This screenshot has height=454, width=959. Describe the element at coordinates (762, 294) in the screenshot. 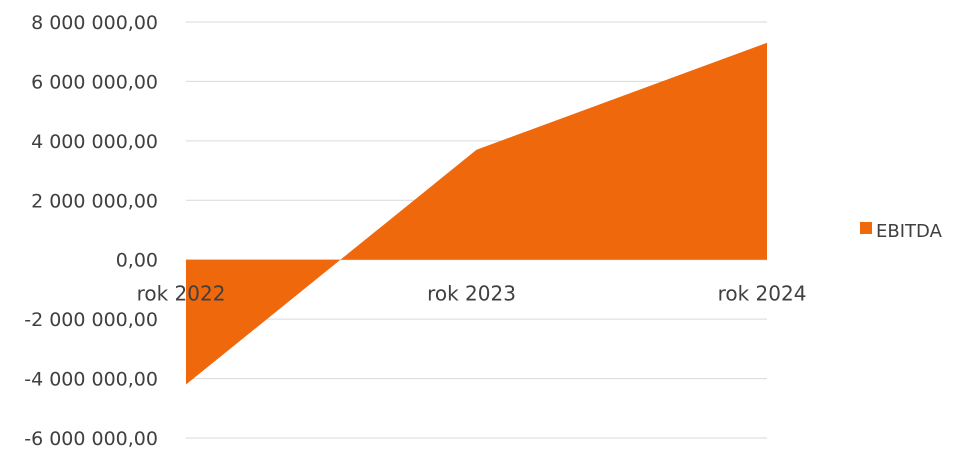

I see `x-tick-label: rok 2024` at that location.